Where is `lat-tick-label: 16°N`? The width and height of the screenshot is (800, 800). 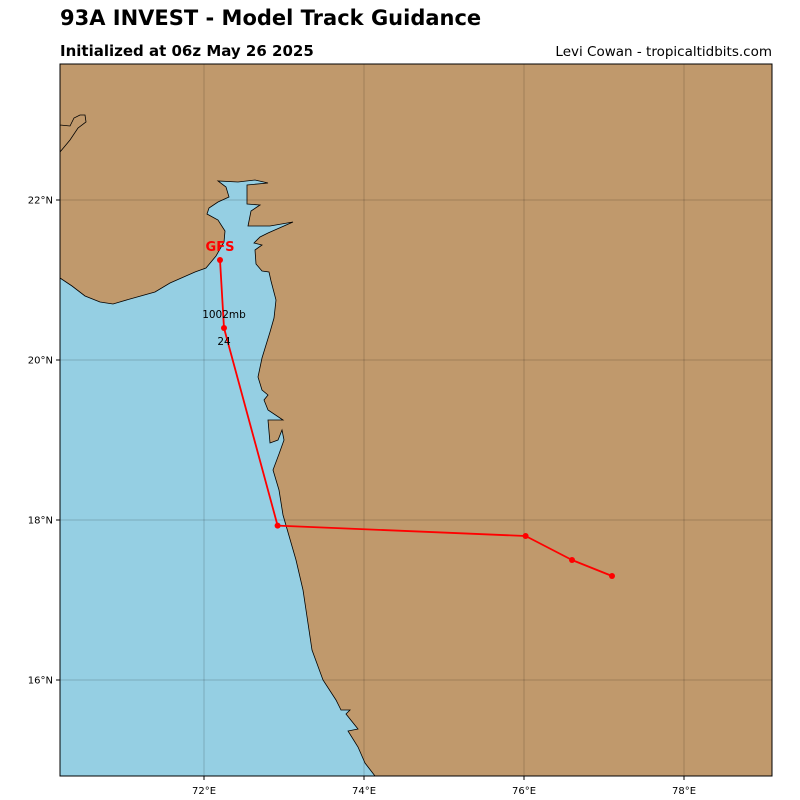 lat-tick-label: 16°N is located at coordinates (40, 681).